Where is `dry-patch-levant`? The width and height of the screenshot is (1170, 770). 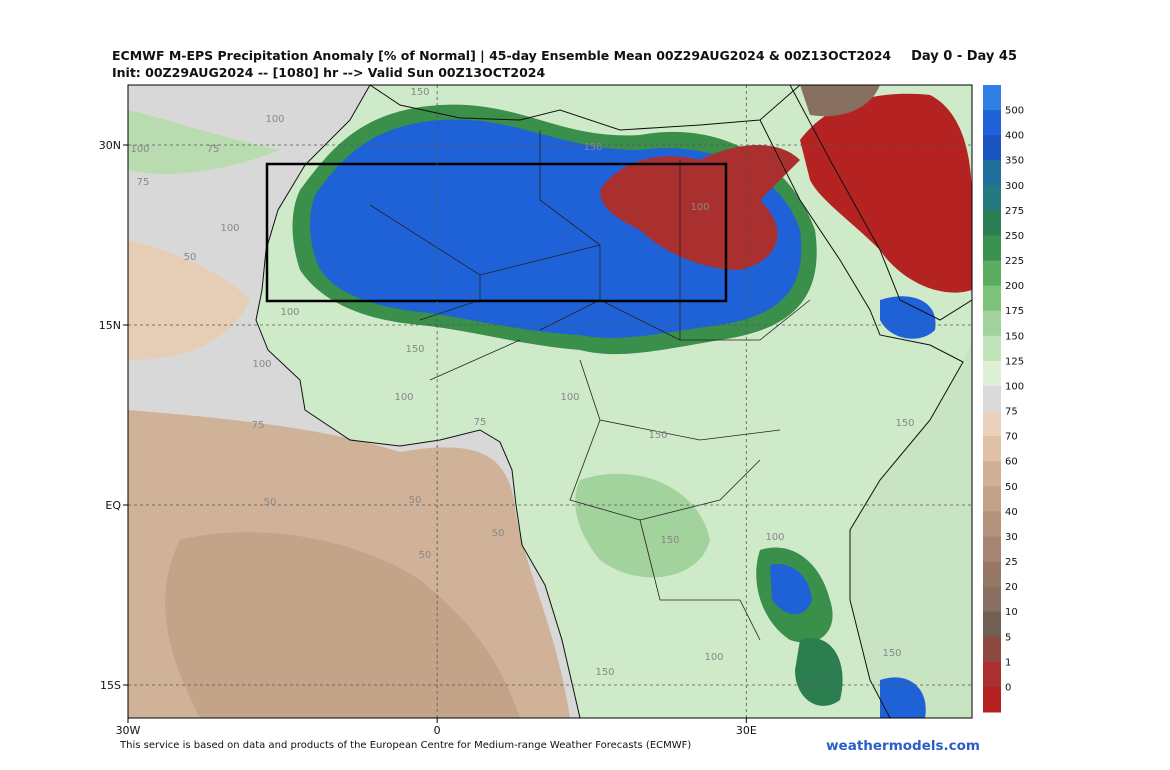
dry-patch-levant is located at coordinates (840, 101).